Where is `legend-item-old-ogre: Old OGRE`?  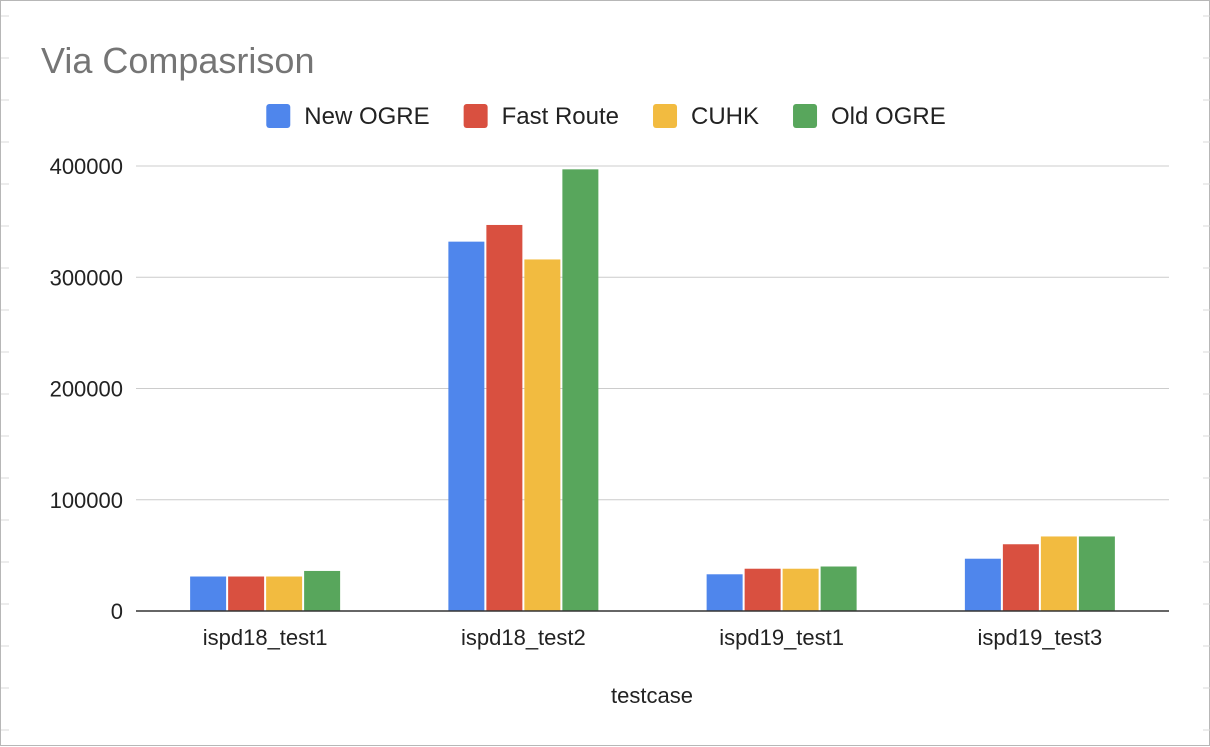 legend-item-old-ogre: Old OGRE is located at coordinates (869, 116).